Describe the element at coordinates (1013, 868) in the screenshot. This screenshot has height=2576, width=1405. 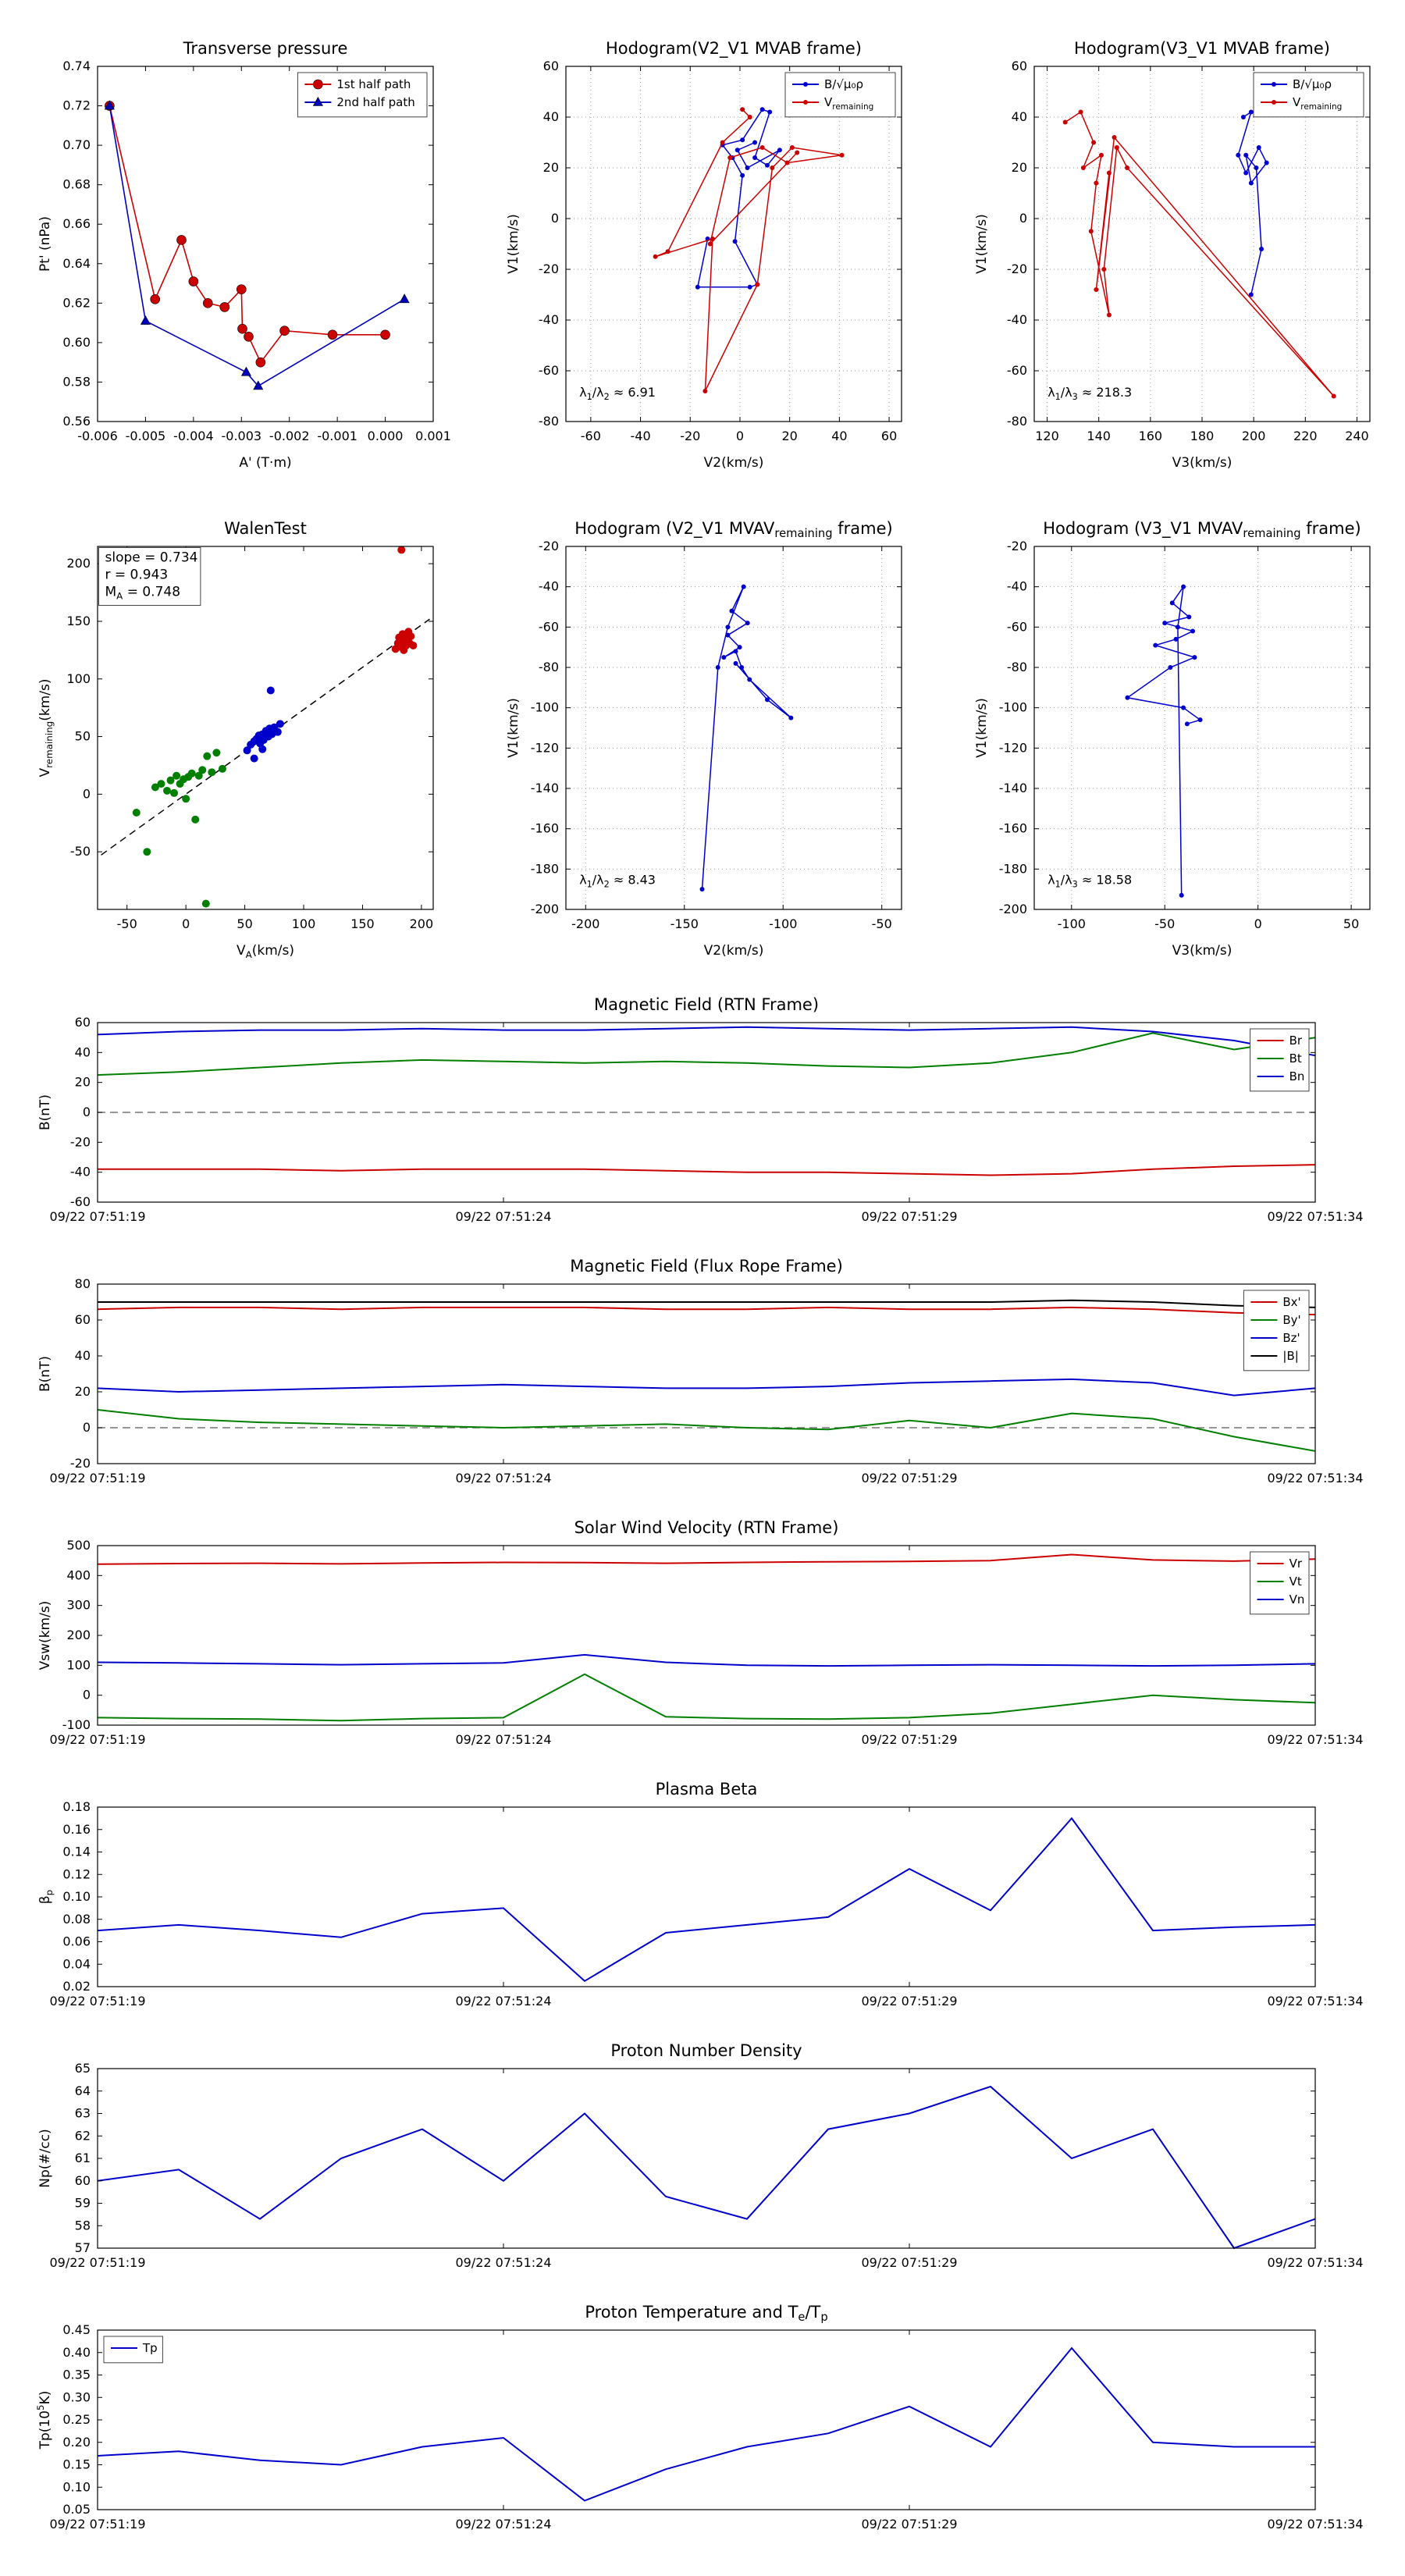
I see `y-tick-label: -180` at that location.